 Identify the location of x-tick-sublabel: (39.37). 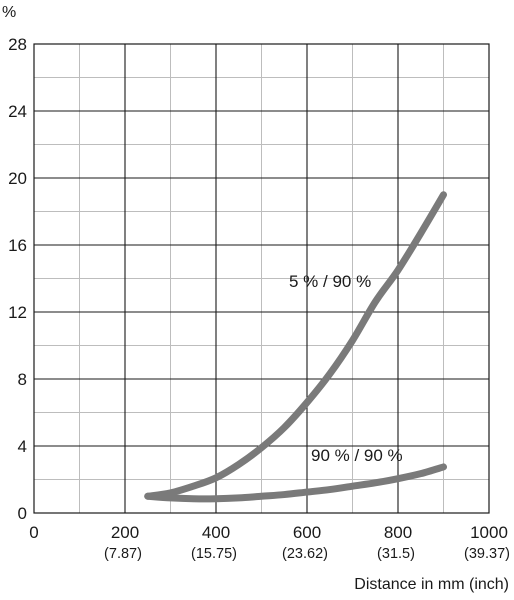
(487, 554).